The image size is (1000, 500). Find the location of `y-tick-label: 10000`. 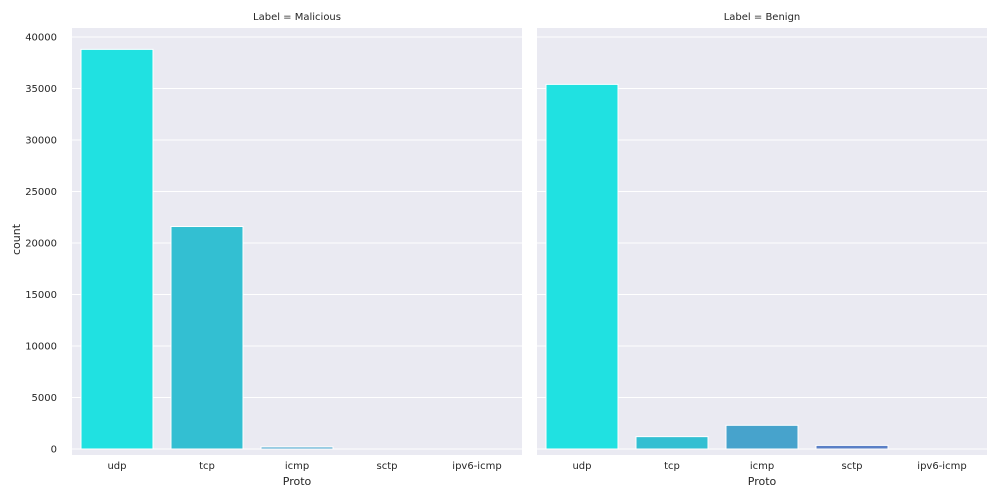

y-tick-label: 10000 is located at coordinates (41, 347).